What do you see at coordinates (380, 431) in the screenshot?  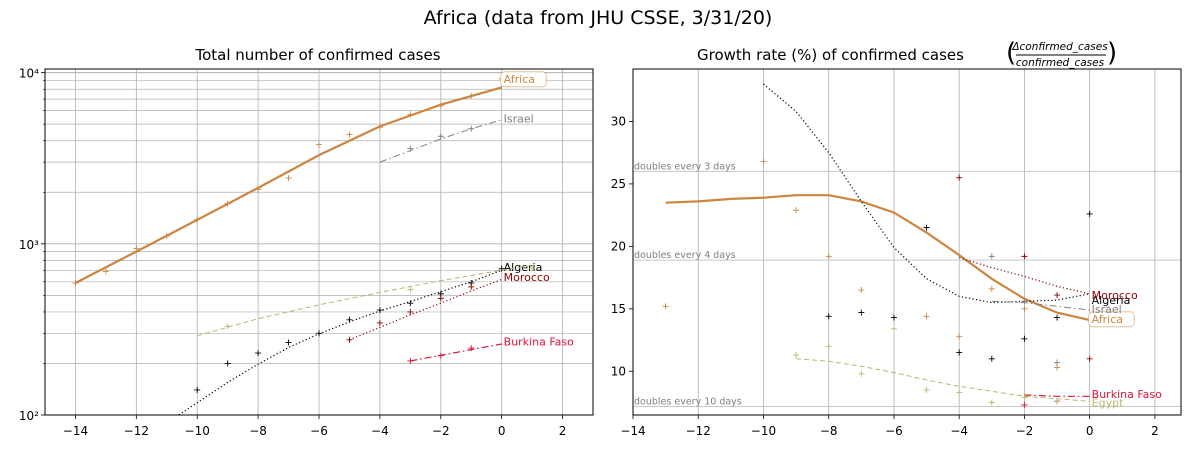 I see `x-tick-label: −4` at bounding box center [380, 431].